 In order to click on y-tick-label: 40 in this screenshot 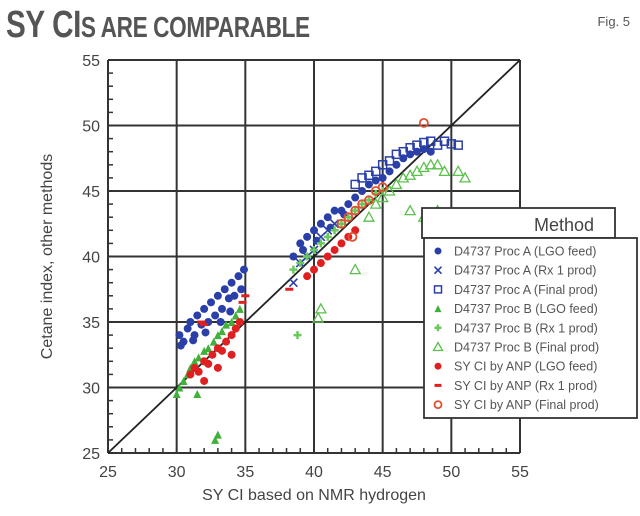, I will do `click(91, 258)`.